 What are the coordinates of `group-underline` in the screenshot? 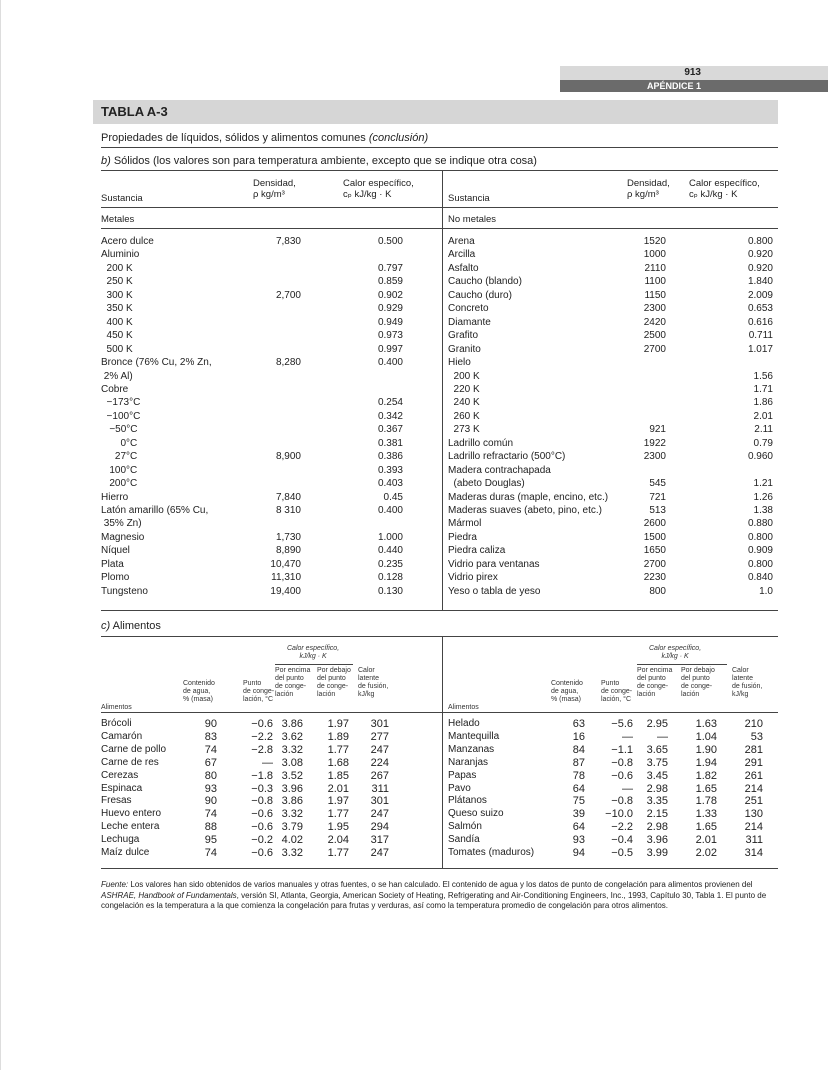 It's located at (314, 664).